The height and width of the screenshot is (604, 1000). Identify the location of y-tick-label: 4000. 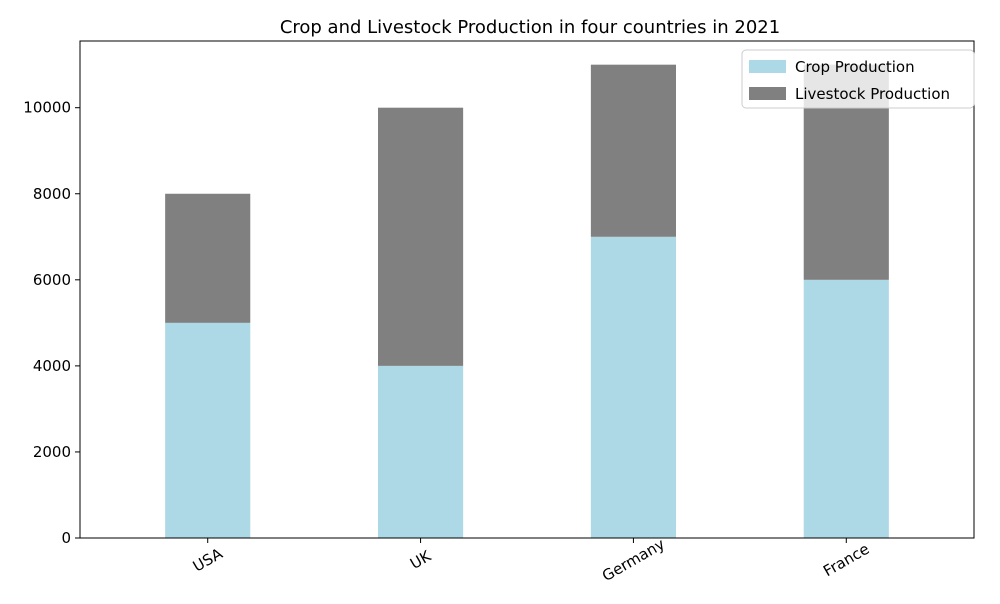
(52, 366).